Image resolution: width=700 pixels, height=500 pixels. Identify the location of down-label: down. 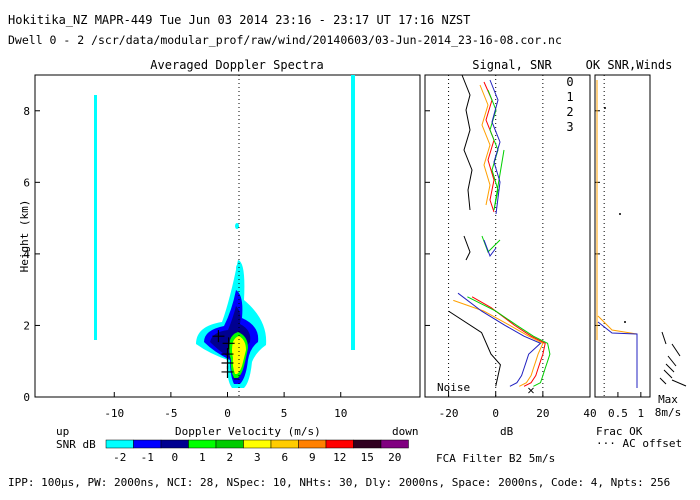
(405, 431).